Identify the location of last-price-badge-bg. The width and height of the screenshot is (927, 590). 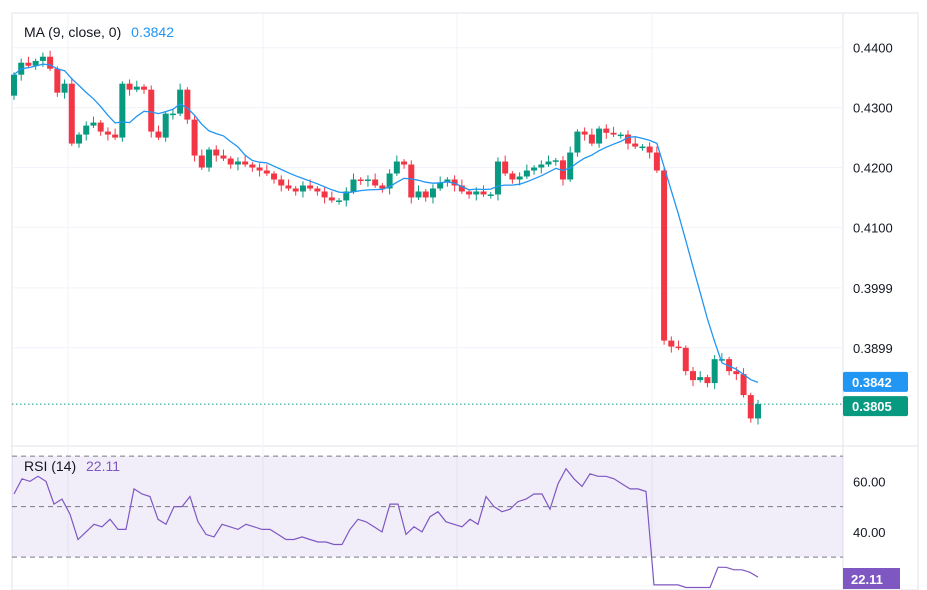
(875, 406).